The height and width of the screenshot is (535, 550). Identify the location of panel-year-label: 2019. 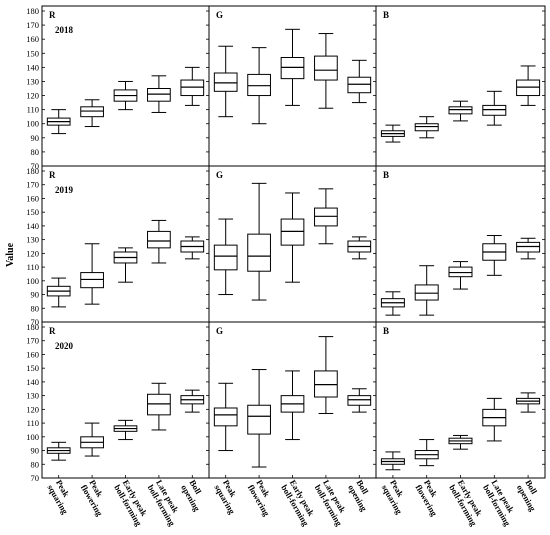
(64, 190).